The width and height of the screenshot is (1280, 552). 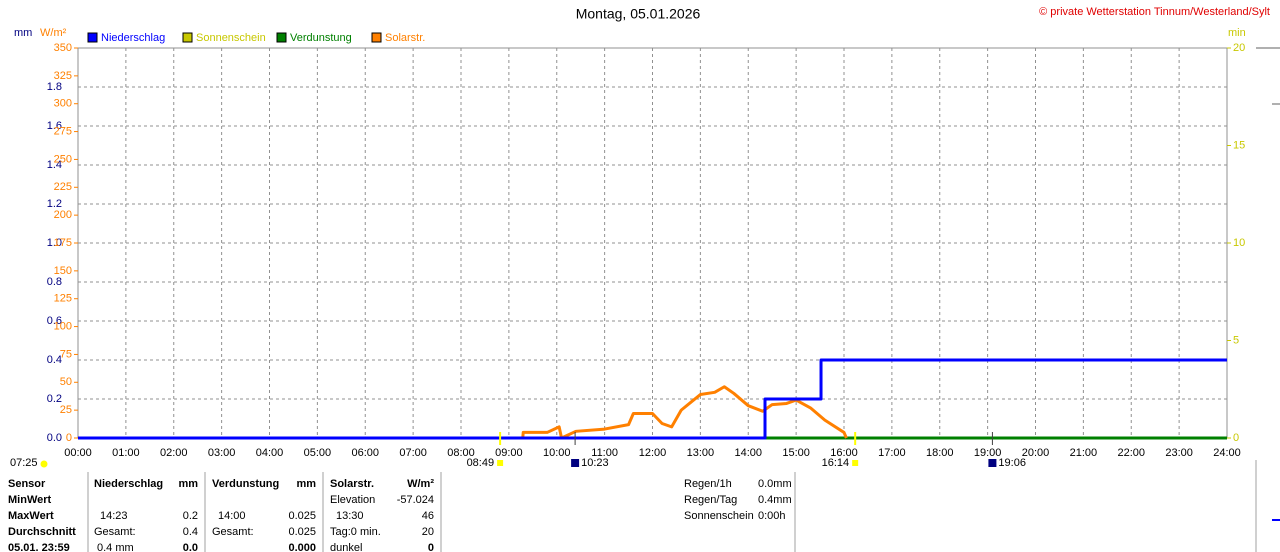 What do you see at coordinates (302, 547) in the screenshot?
I see `table-cell: 0.000` at bounding box center [302, 547].